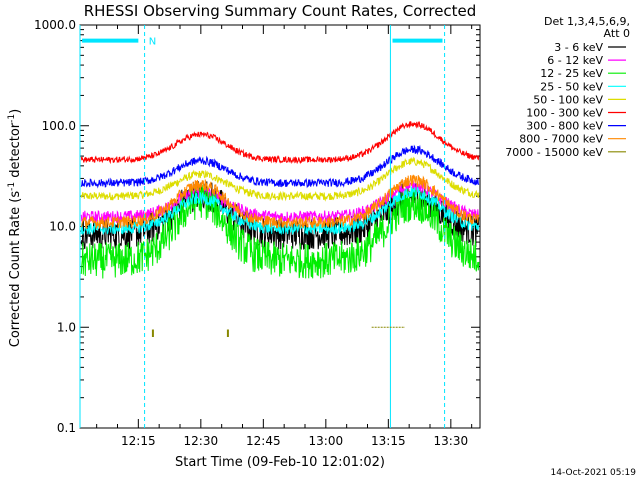  Describe the element at coordinates (561, 139) in the screenshot. I see `legend-entry-label: 800 - 7000 keV` at that location.